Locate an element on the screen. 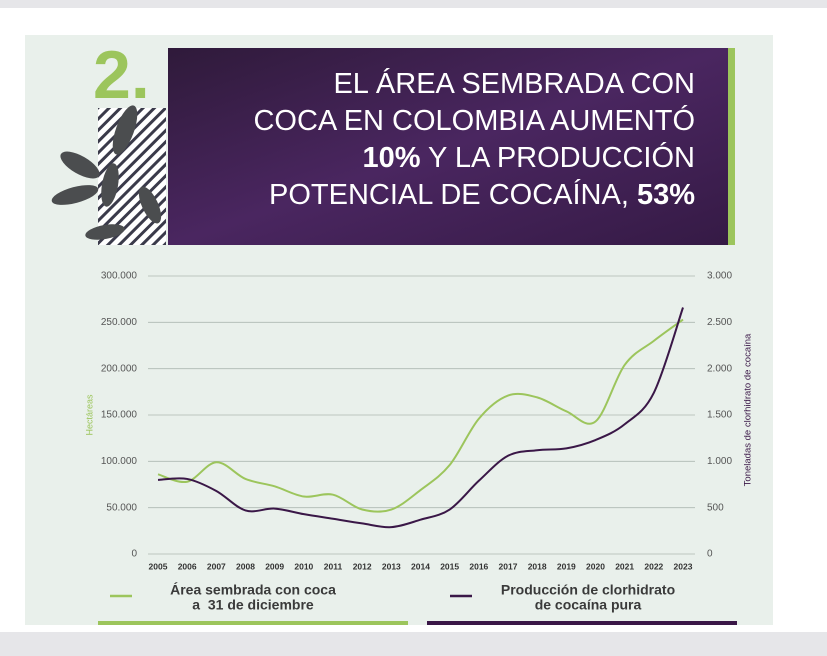 The width and height of the screenshot is (827, 656). x-tick-label: 2019 is located at coordinates (566, 566).